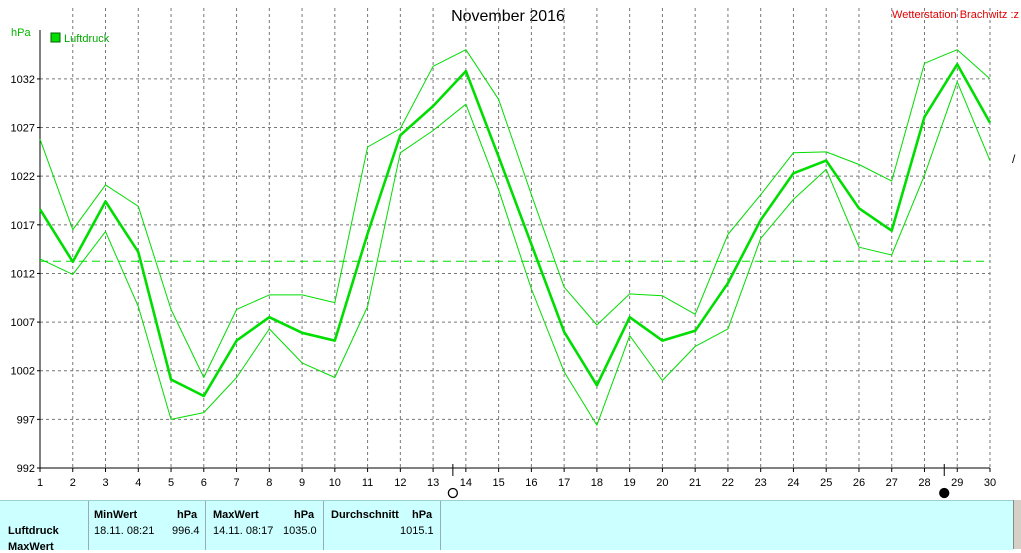  I want to click on vertical-scrollbar, so click(1017, 524).